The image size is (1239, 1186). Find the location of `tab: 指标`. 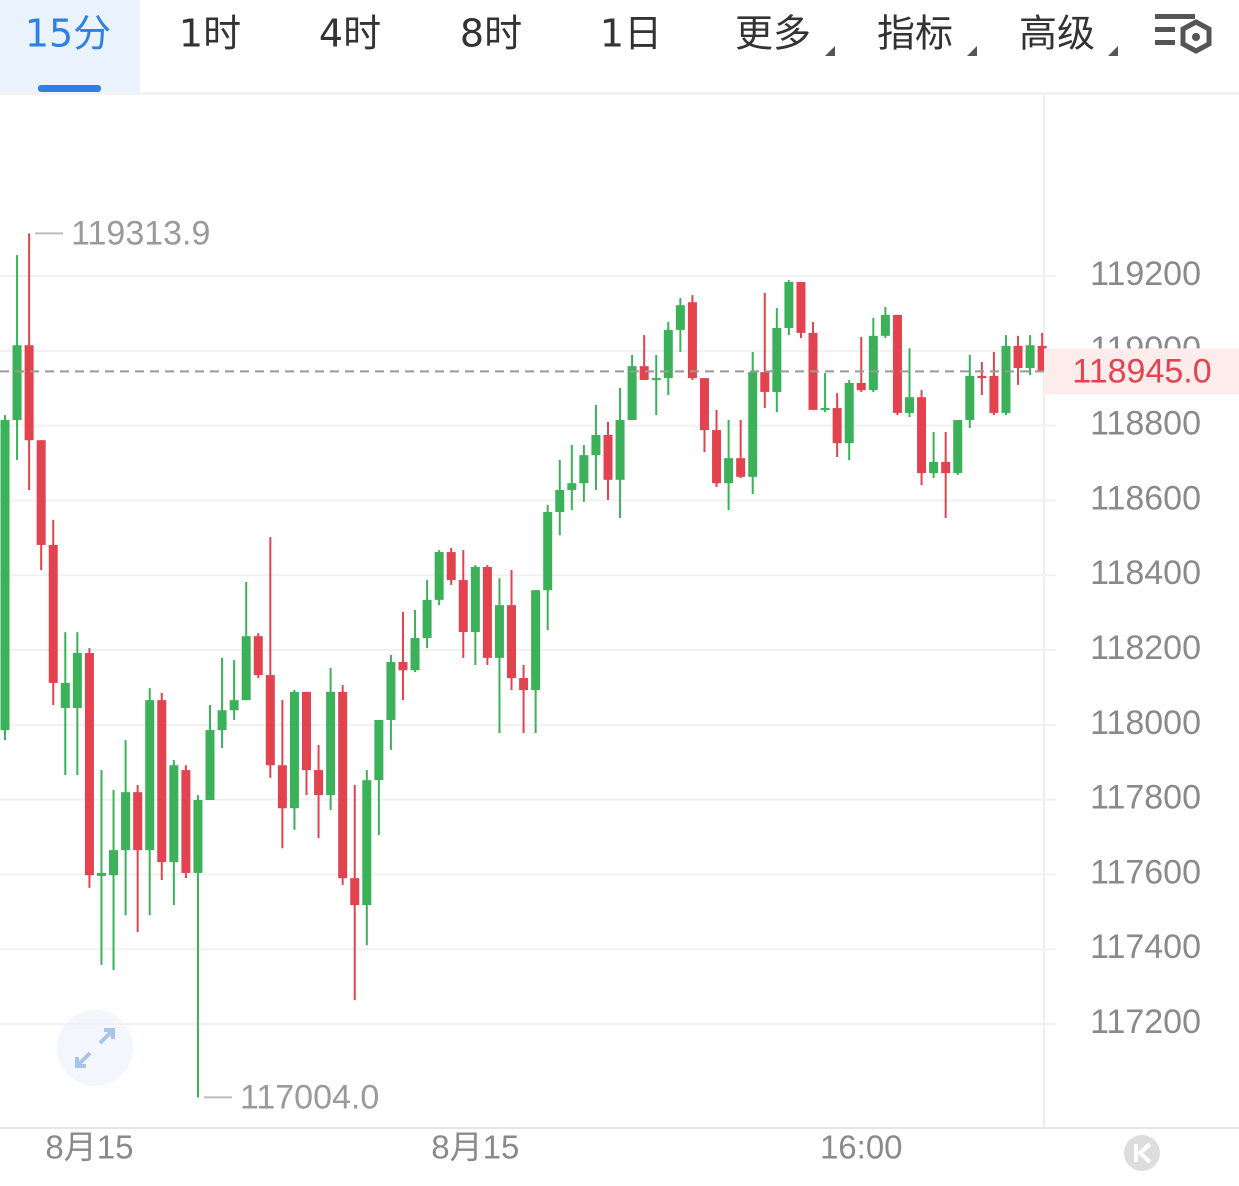

tab: 指标 is located at coordinates (915, 34).